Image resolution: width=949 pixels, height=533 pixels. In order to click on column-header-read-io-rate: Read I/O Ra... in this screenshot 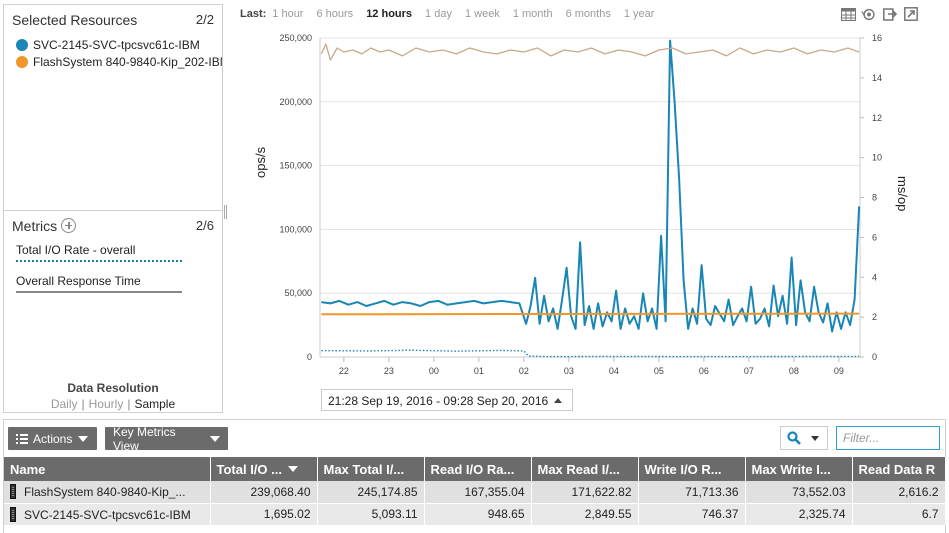, I will do `click(478, 469)`.